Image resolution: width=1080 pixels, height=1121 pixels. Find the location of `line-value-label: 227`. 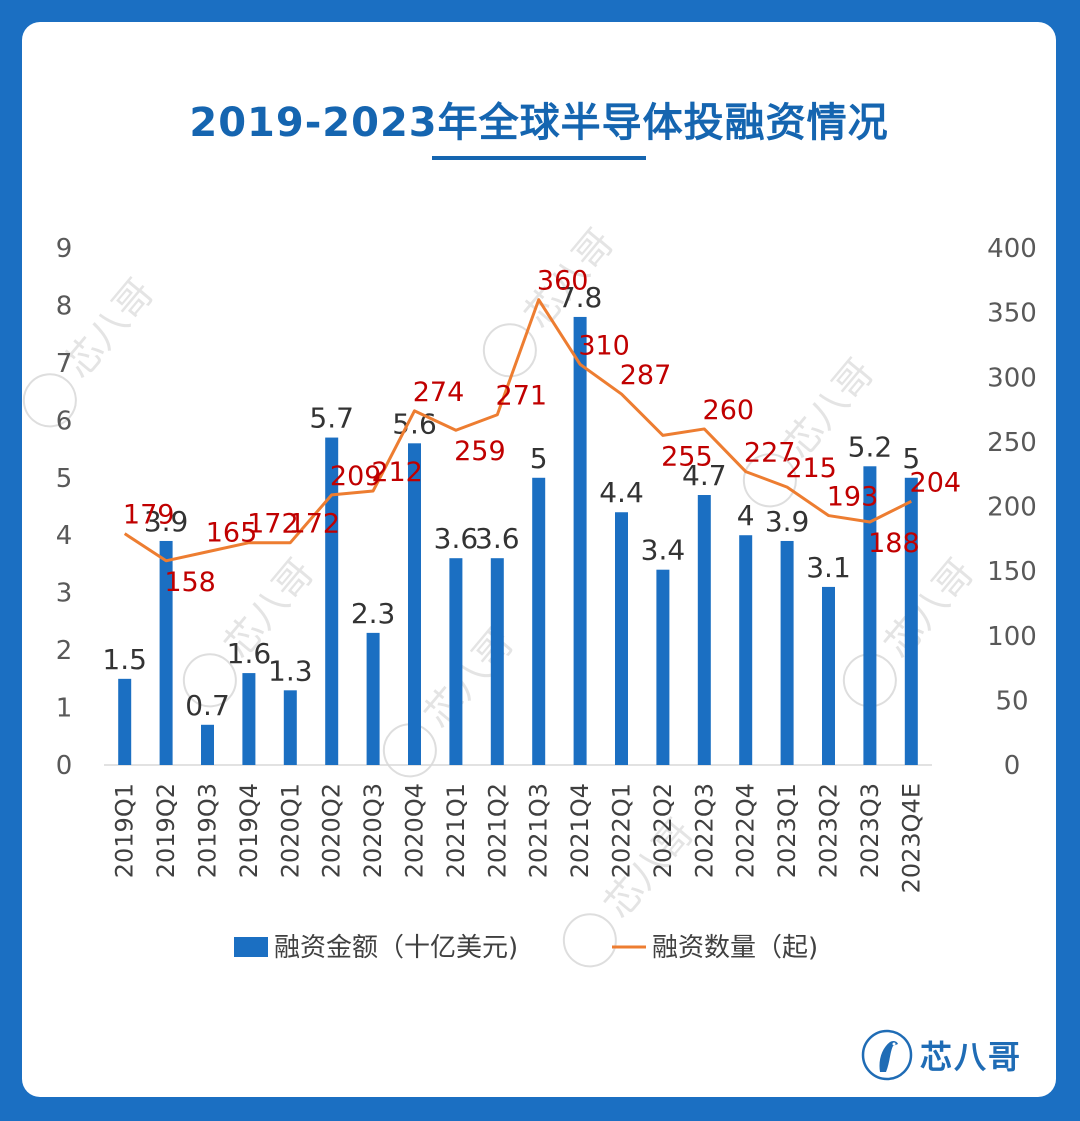

line-value-label: 227 is located at coordinates (770, 453).